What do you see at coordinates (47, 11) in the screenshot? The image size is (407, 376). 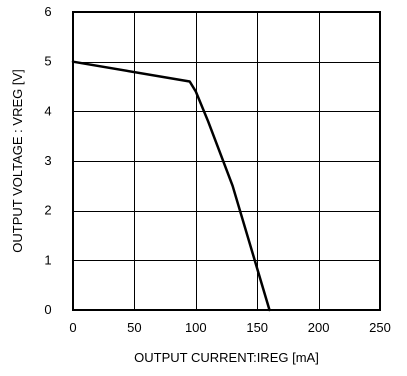 I see `y-tick-label: 6` at bounding box center [47, 11].